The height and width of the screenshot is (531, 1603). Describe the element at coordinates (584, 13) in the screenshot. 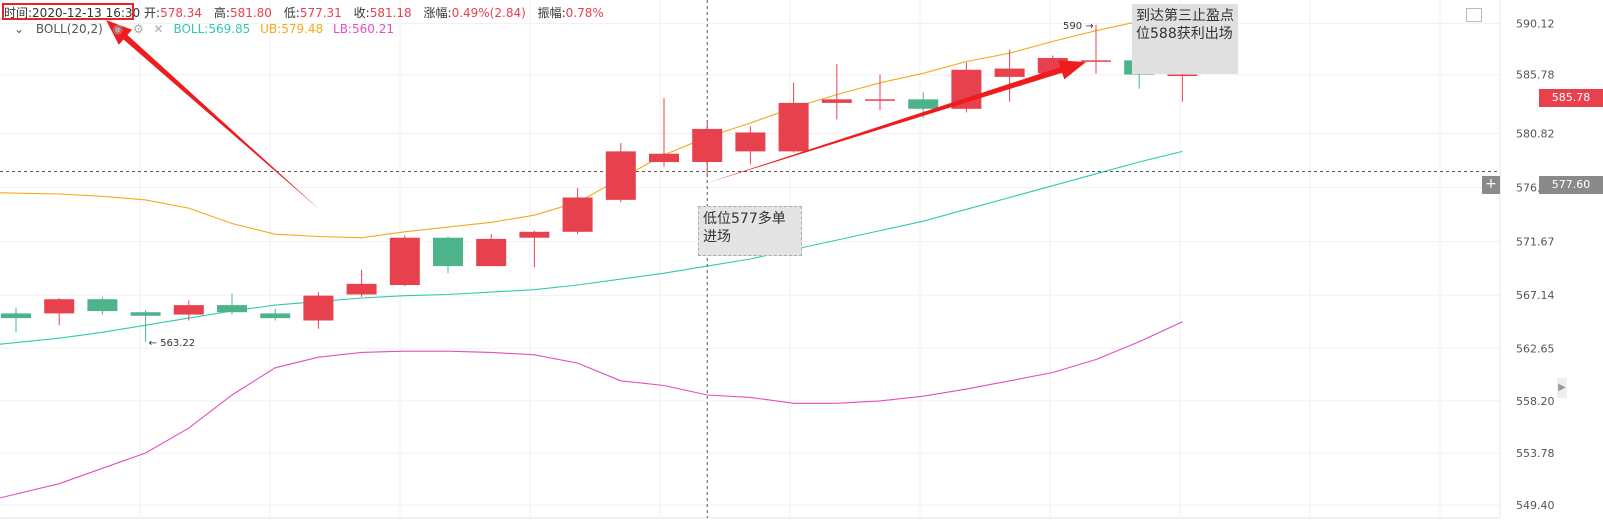

I see `amplitude-value: 0.78%` at that location.